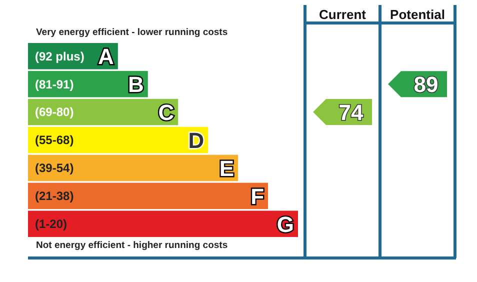  What do you see at coordinates (54, 196) in the screenshot?
I see `y-tick-label: (21-38)` at bounding box center [54, 196].